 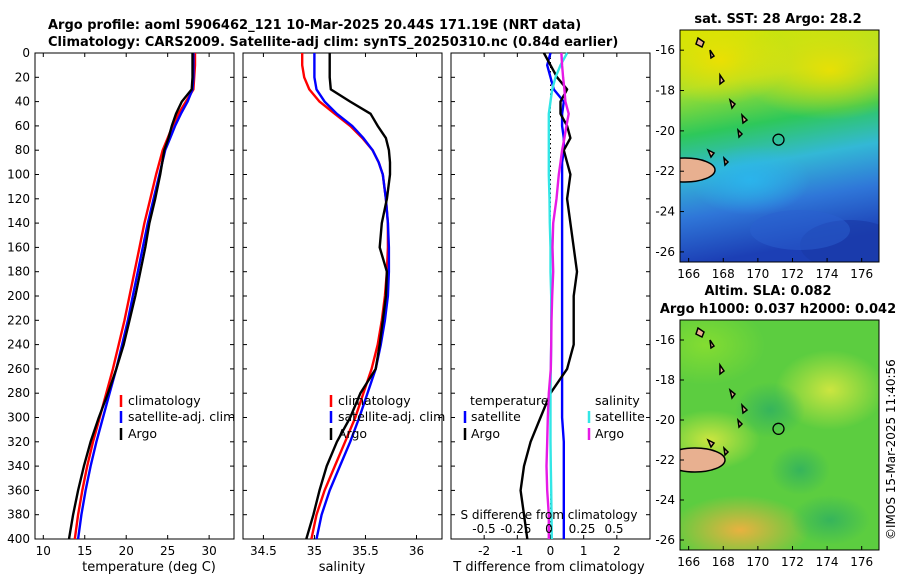 I want to click on depth-tick-label: 340, so click(x=18, y=466).